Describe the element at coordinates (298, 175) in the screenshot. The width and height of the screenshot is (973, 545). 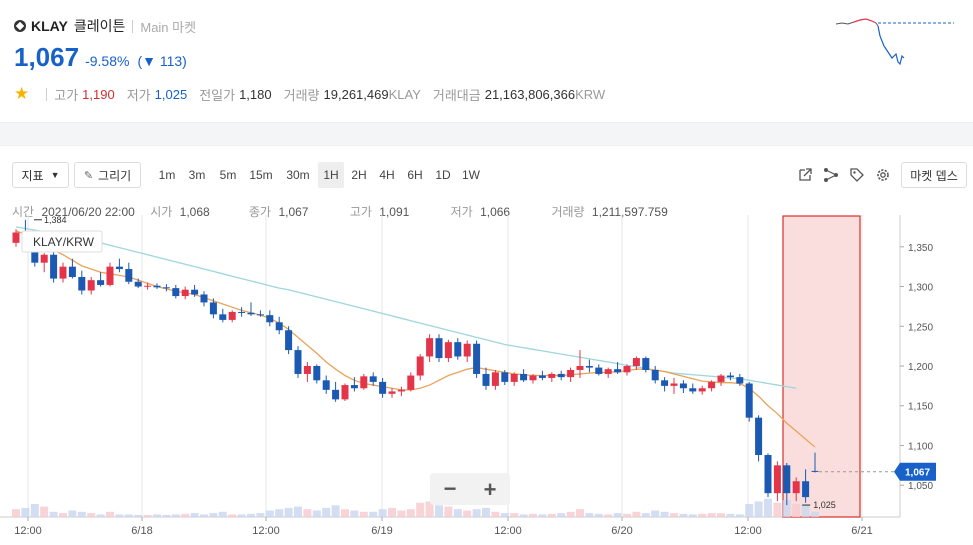
I see `interval-30m: 30m` at that location.